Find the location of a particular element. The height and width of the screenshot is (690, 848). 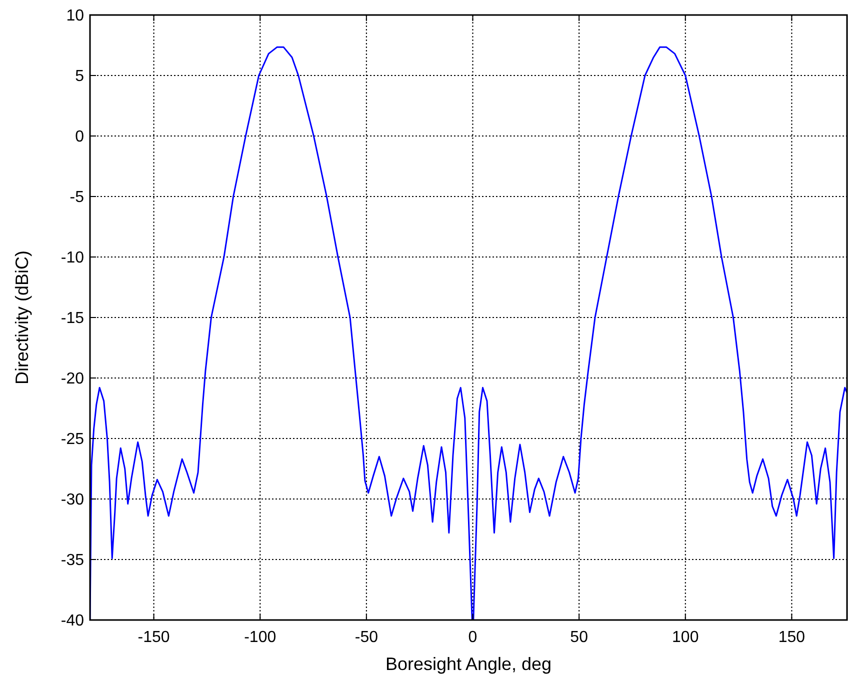

y-tick-label: -25 is located at coordinates (72, 439).